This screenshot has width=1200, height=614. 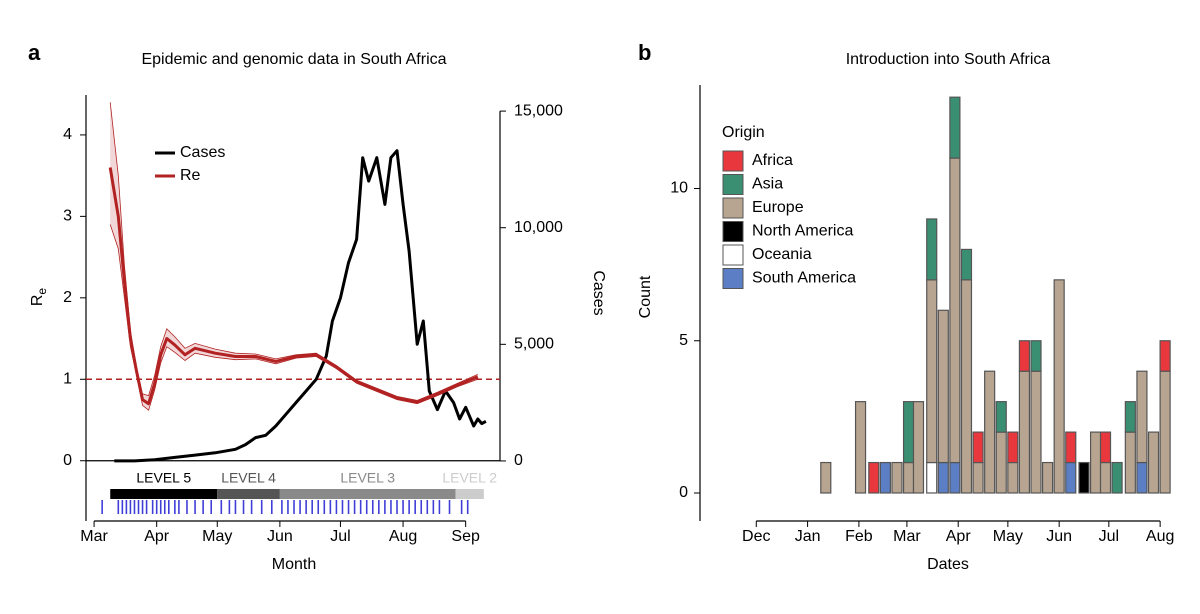 What do you see at coordinates (808, 536) in the screenshot?
I see `x-tick-label: Jan` at bounding box center [808, 536].